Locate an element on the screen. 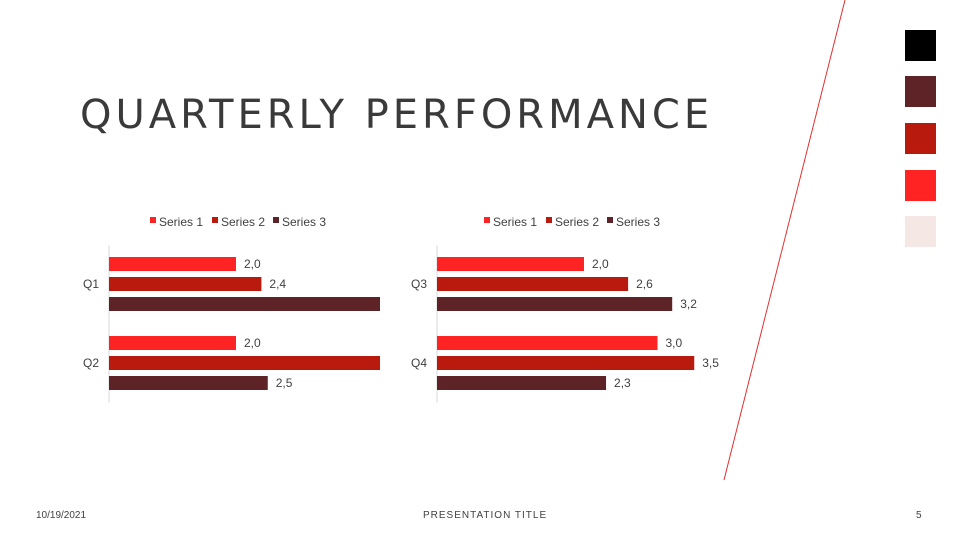  data-label-q4-series-1: 3,0 is located at coordinates (674, 343).